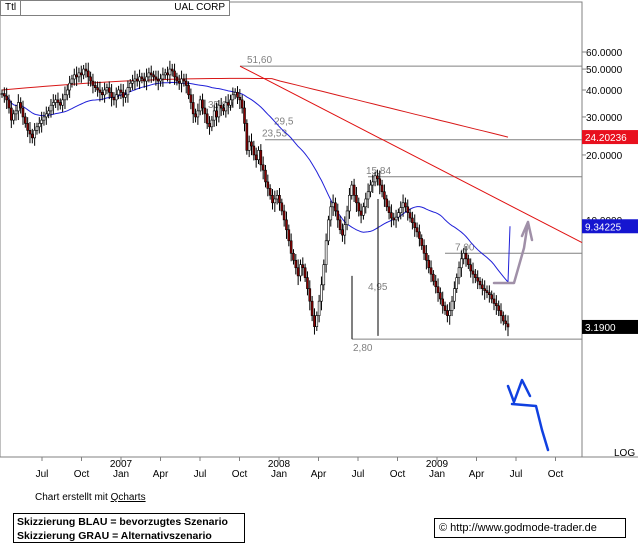 Image resolution: width=638 pixels, height=549 pixels. What do you see at coordinates (604, 91) in the screenshot?
I see `y-tick-label: 40.0000` at bounding box center [604, 91].